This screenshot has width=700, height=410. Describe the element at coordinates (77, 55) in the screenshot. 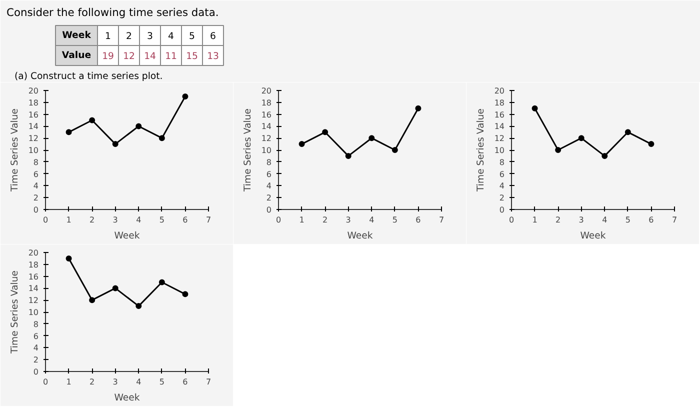

I see `y-tick-label: Value` at that location.